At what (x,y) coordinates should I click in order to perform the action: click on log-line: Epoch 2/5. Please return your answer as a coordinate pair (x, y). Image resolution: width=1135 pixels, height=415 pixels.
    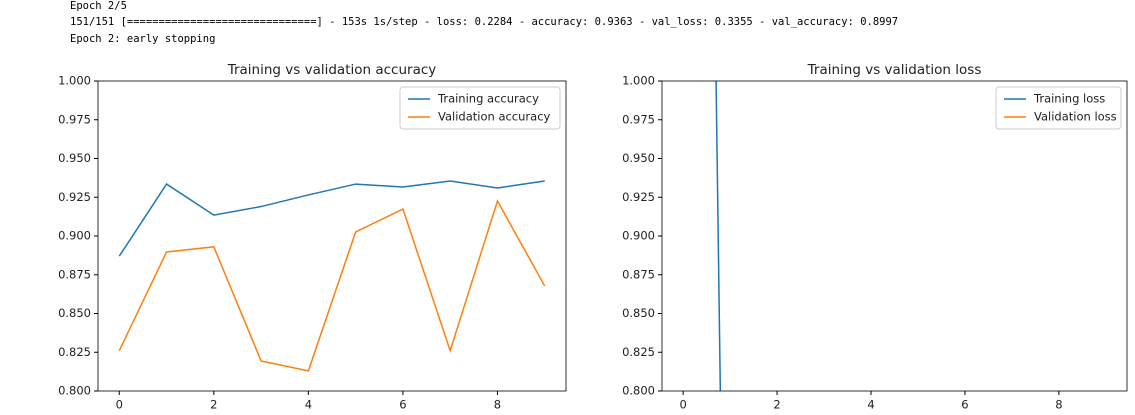
    Looking at the image, I should click on (98, 6).